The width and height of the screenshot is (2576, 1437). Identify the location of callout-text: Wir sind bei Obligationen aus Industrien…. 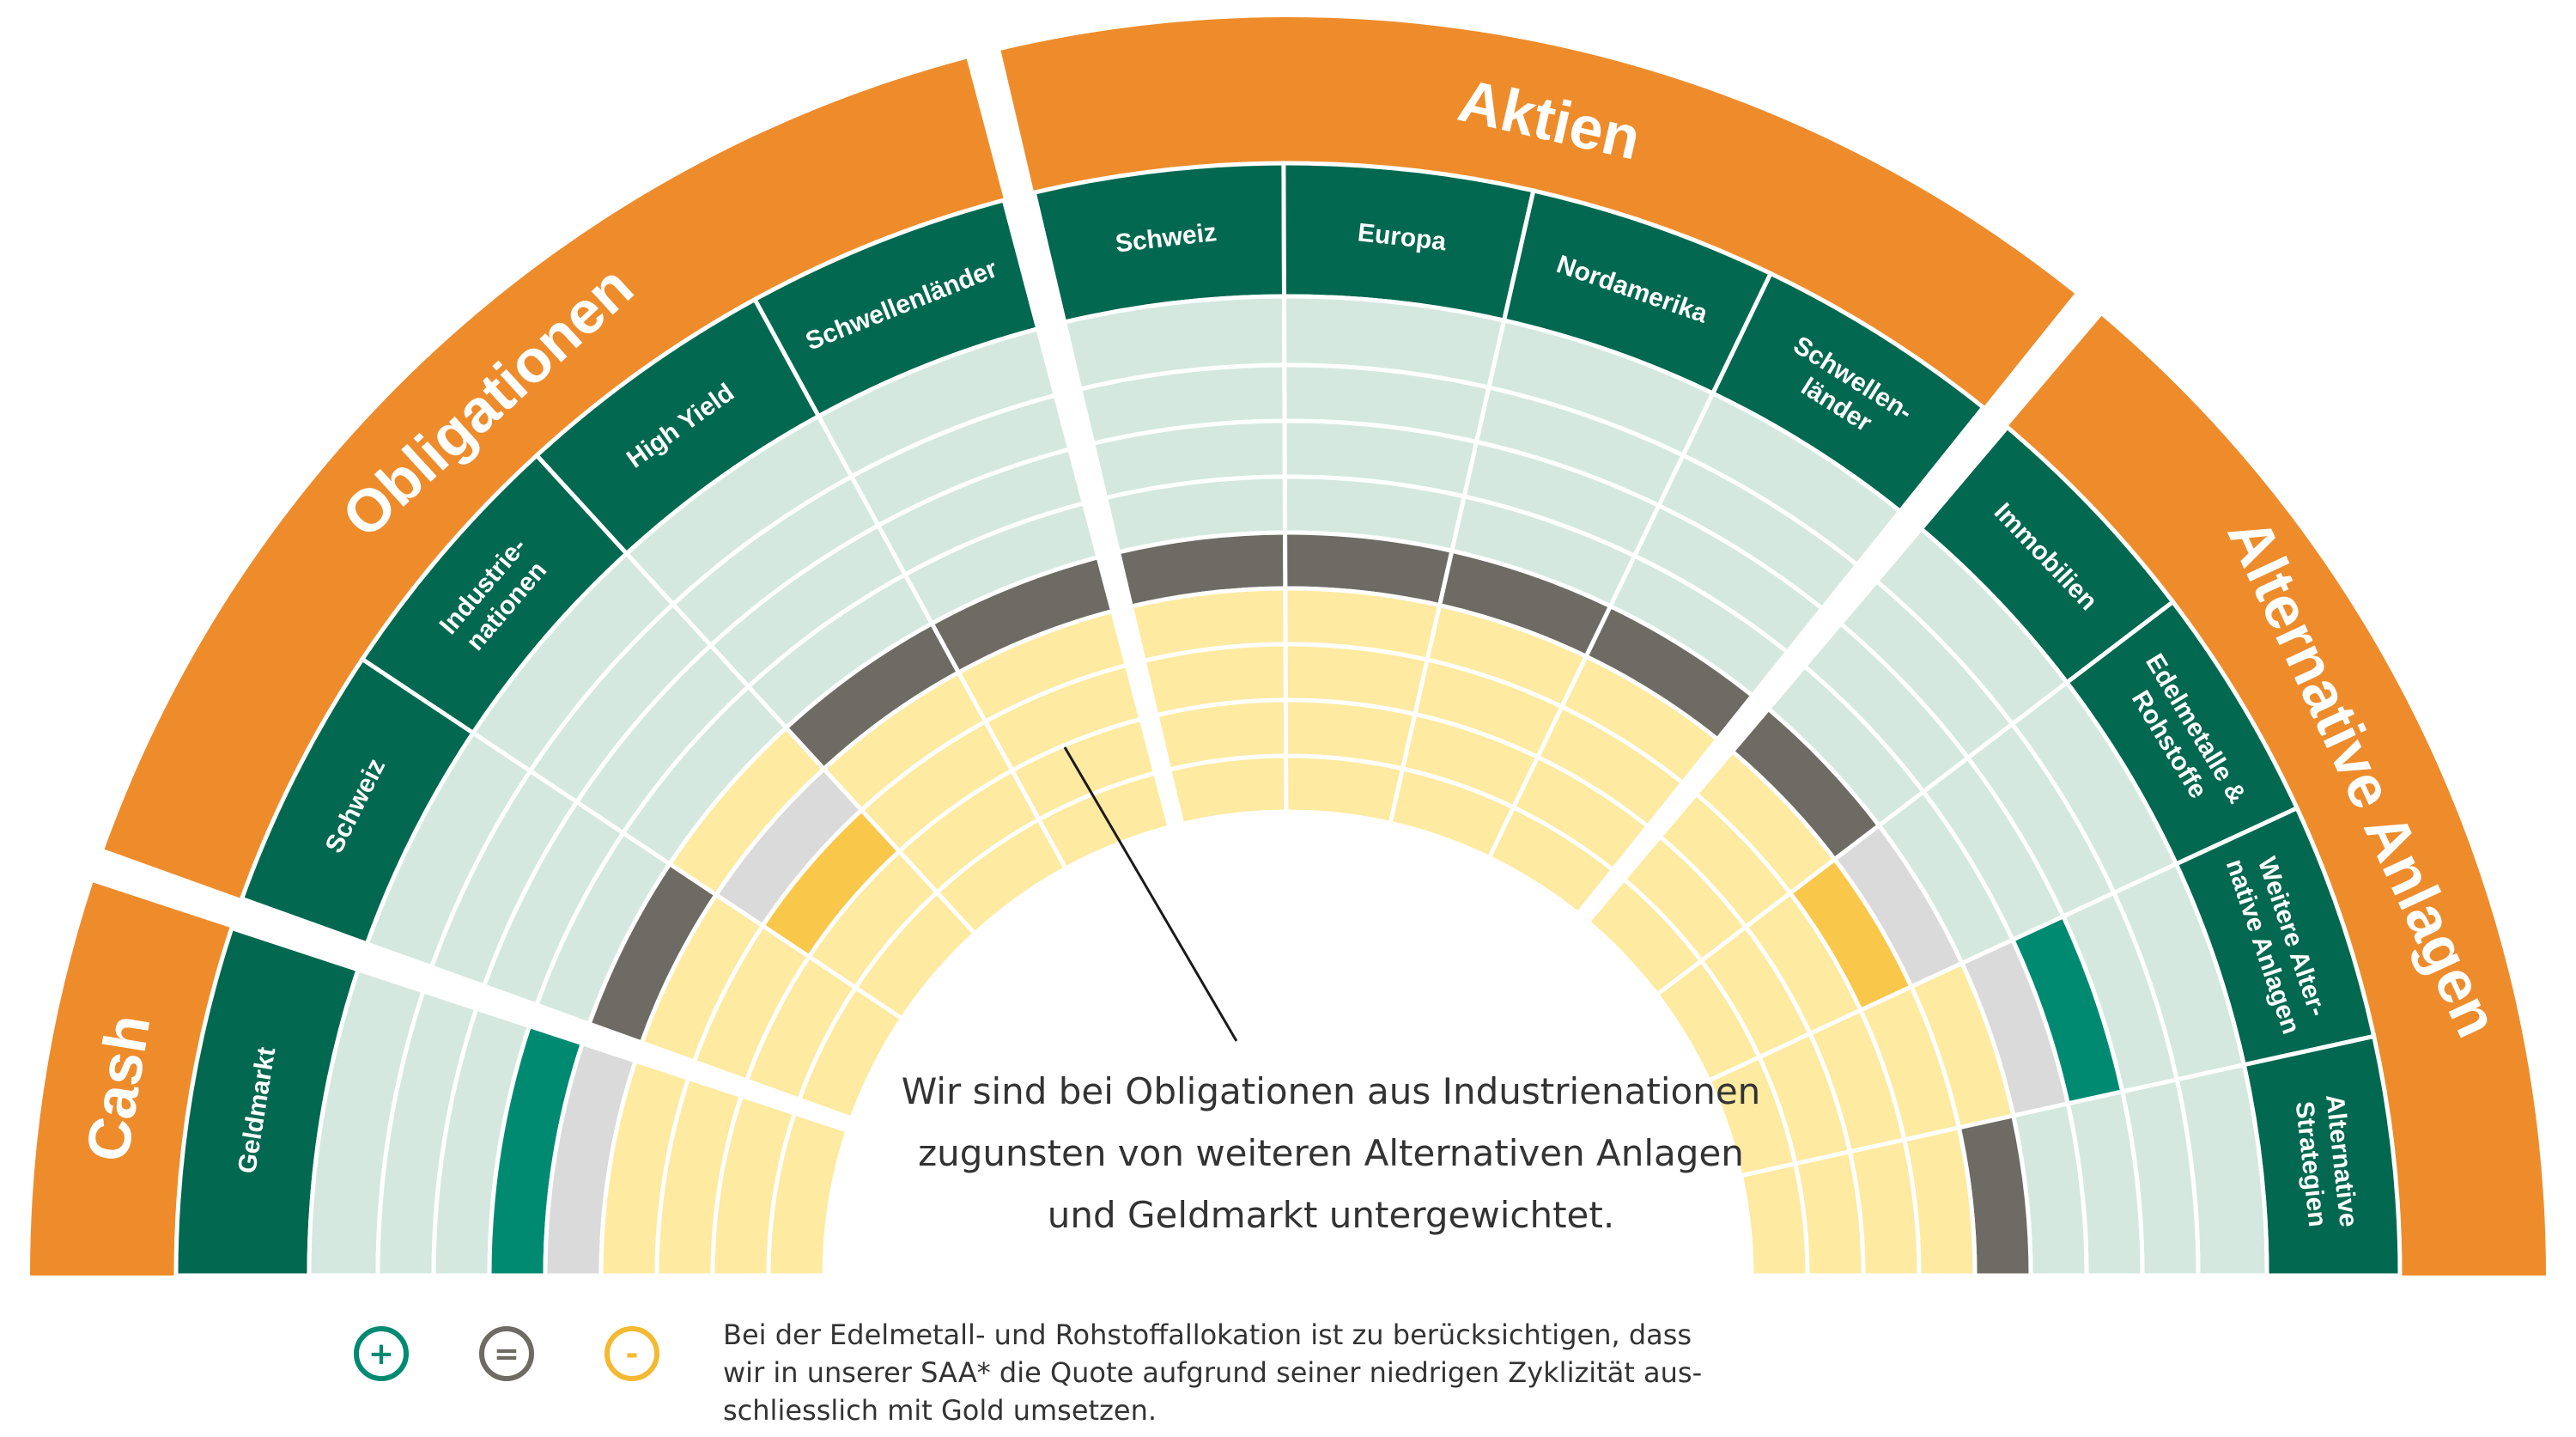
(1330, 1153).